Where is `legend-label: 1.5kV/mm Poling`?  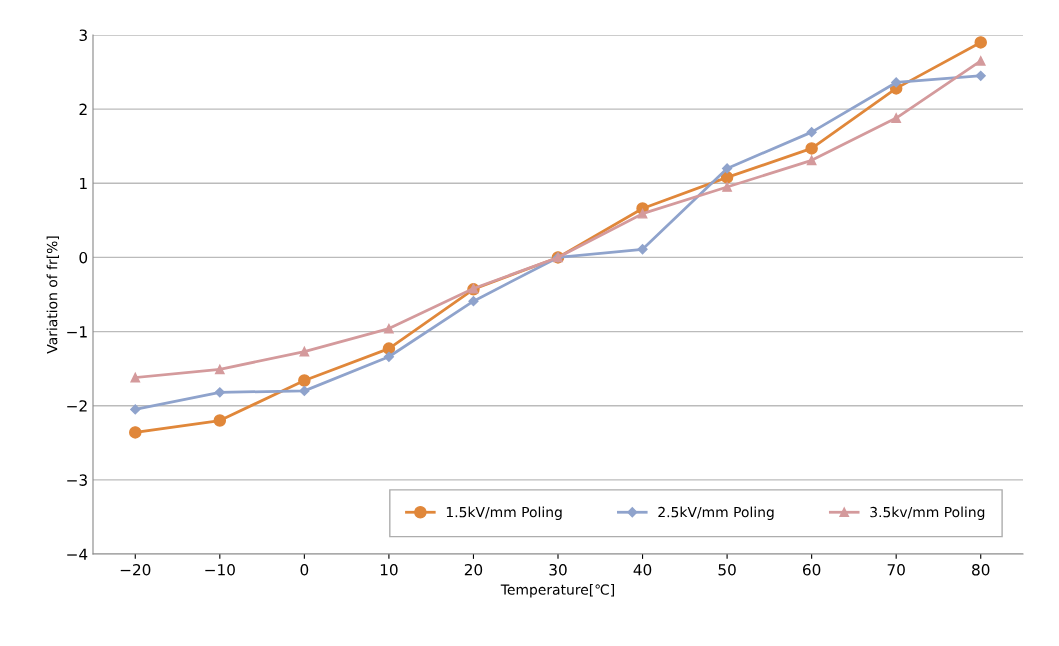 legend-label: 1.5kV/mm Poling is located at coordinates (504, 513).